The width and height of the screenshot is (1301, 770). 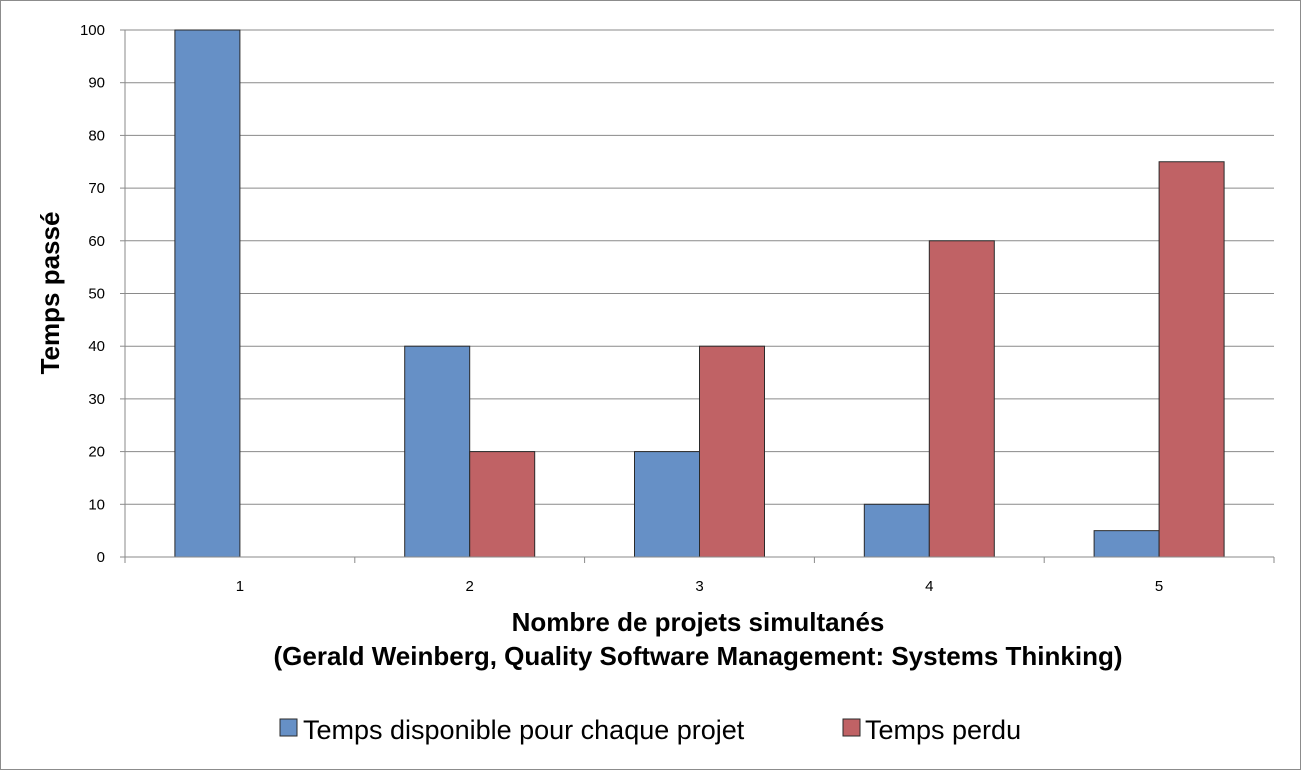 I want to click on x-tick-label: 4, so click(x=929, y=586).